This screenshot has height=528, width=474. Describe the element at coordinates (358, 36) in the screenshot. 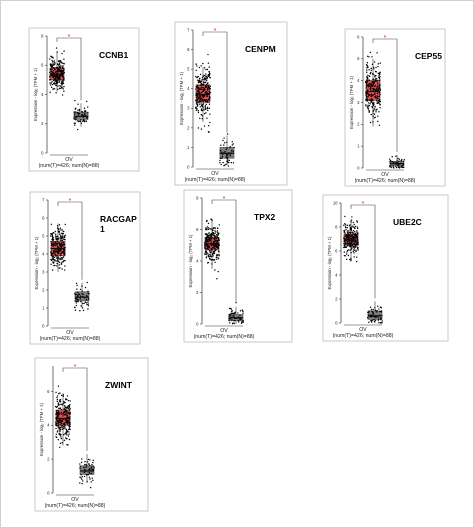

I see `y-tick-label: 6` at that location.